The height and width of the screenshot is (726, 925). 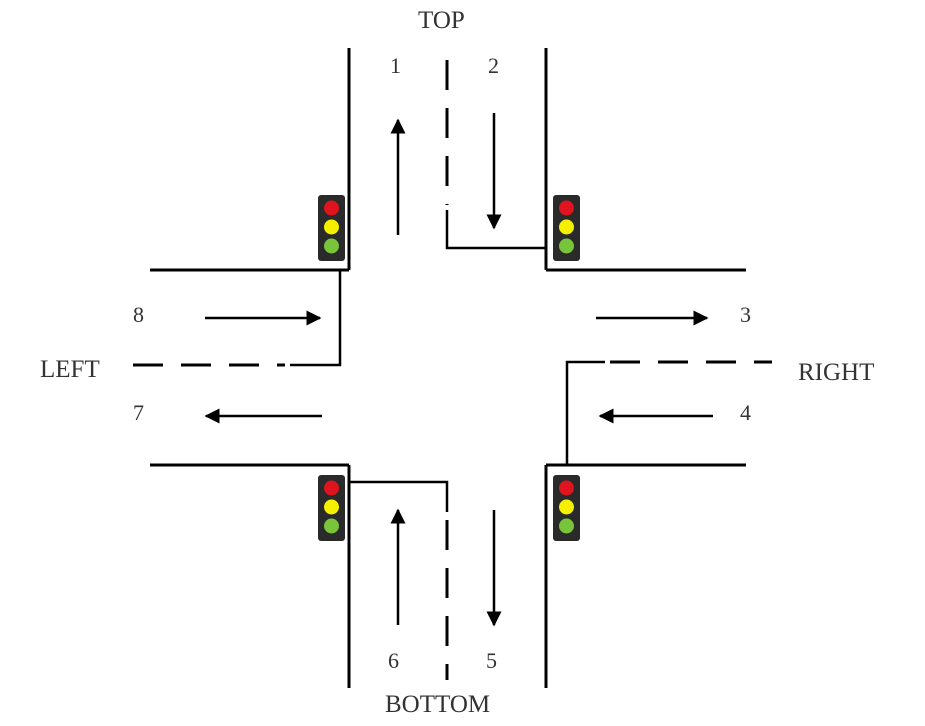 What do you see at coordinates (316, 318) in the screenshot?
I see `left-stop-line` at bounding box center [316, 318].